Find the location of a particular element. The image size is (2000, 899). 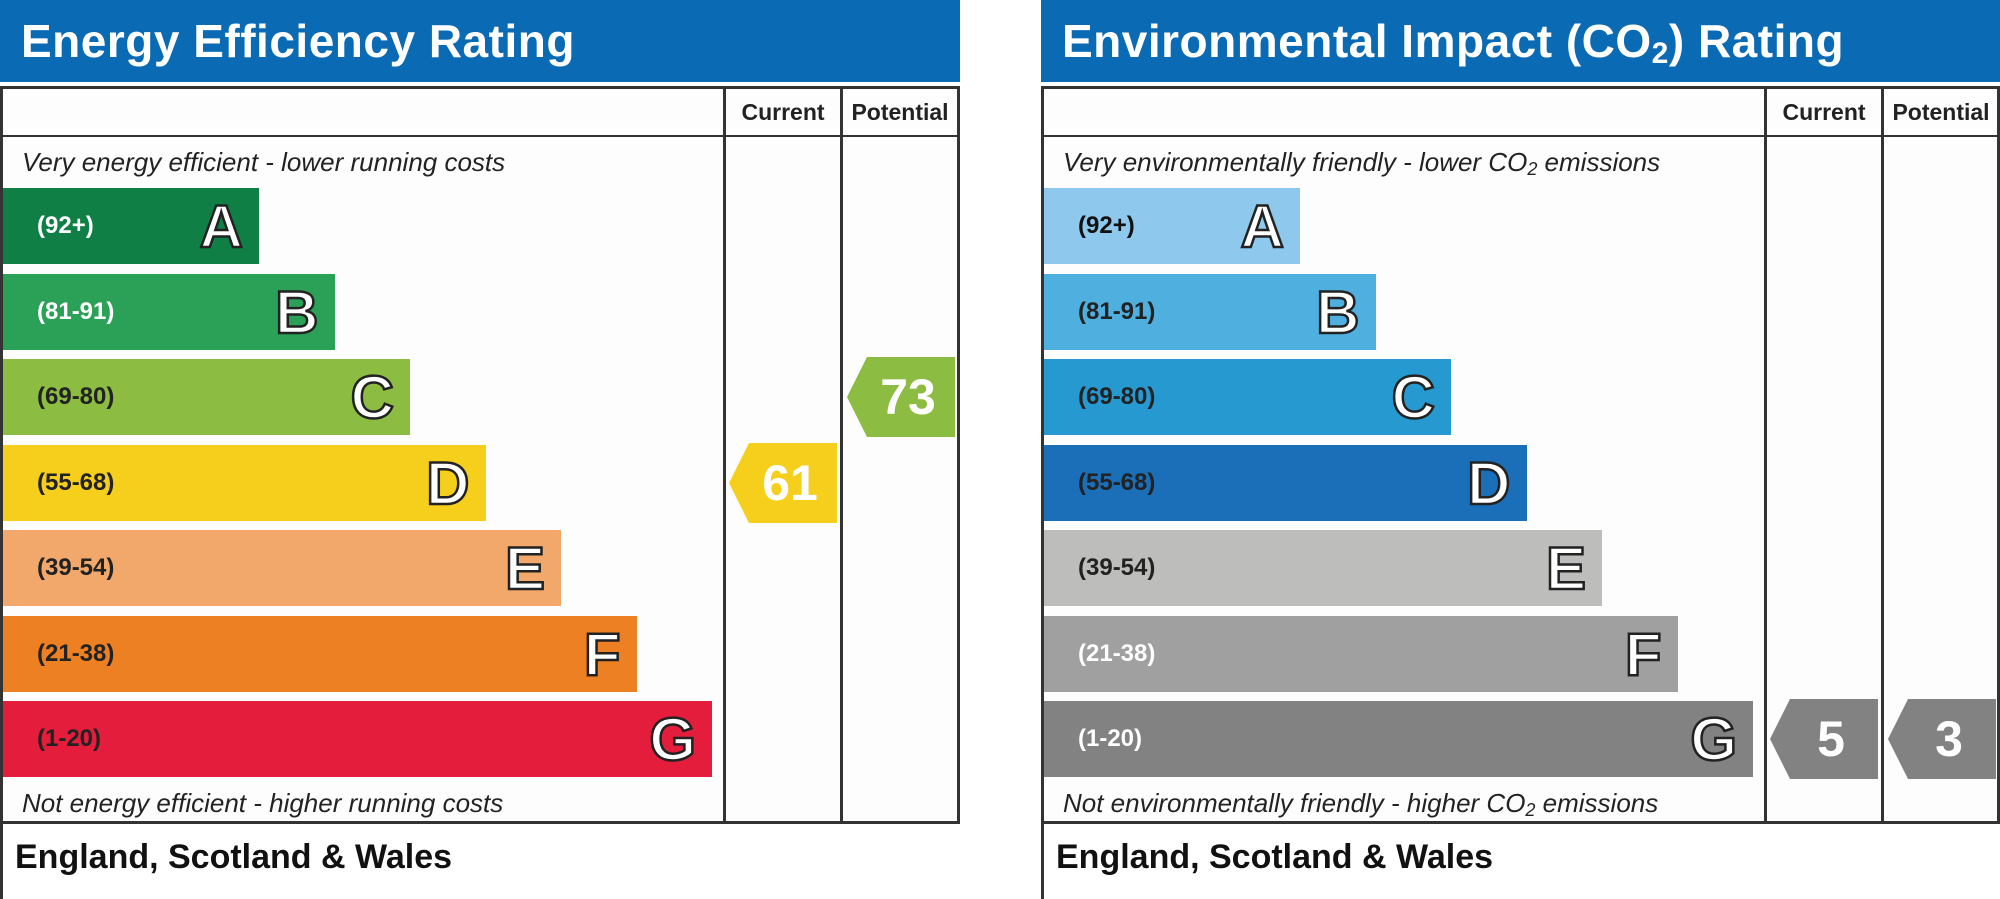

chart-title-end: ) Rating is located at coordinates (1756, 41).